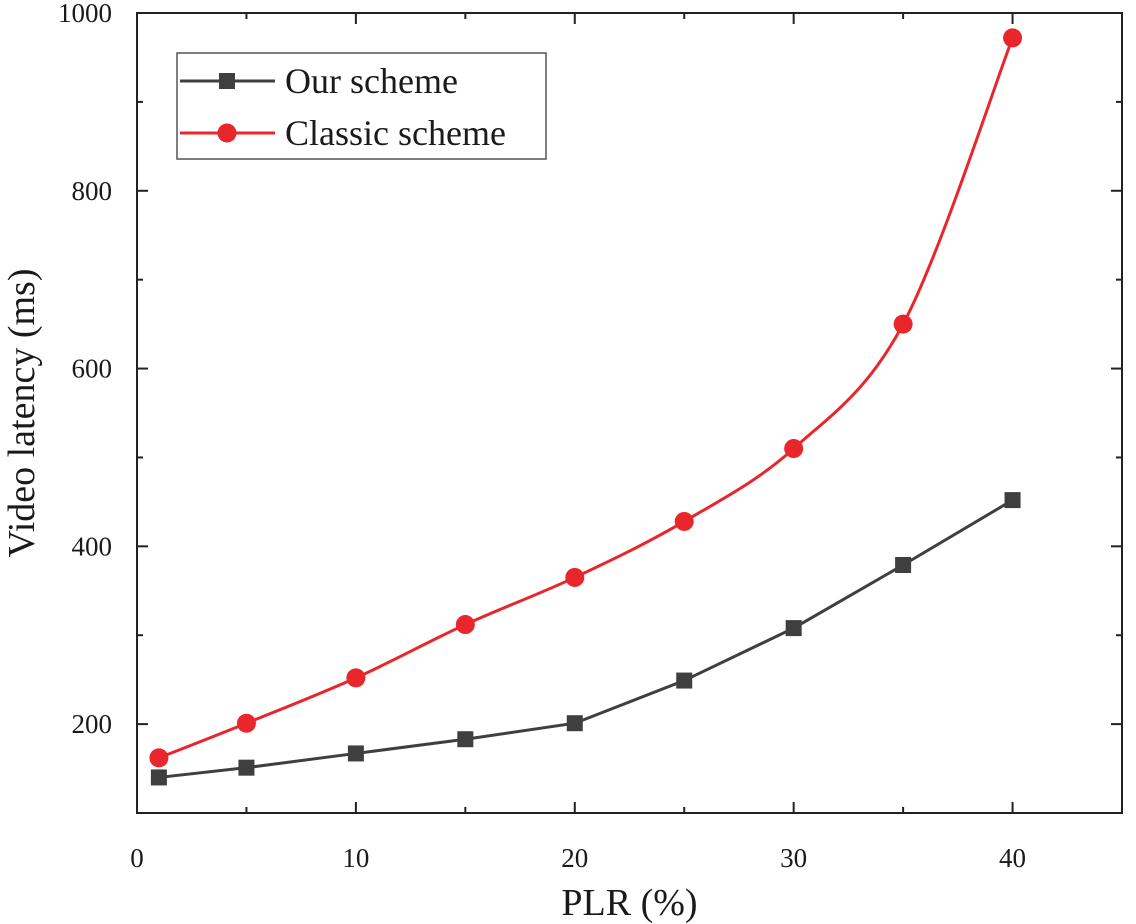  Describe the element at coordinates (227, 133) in the screenshot. I see `legend-marker-classic-scheme` at that location.